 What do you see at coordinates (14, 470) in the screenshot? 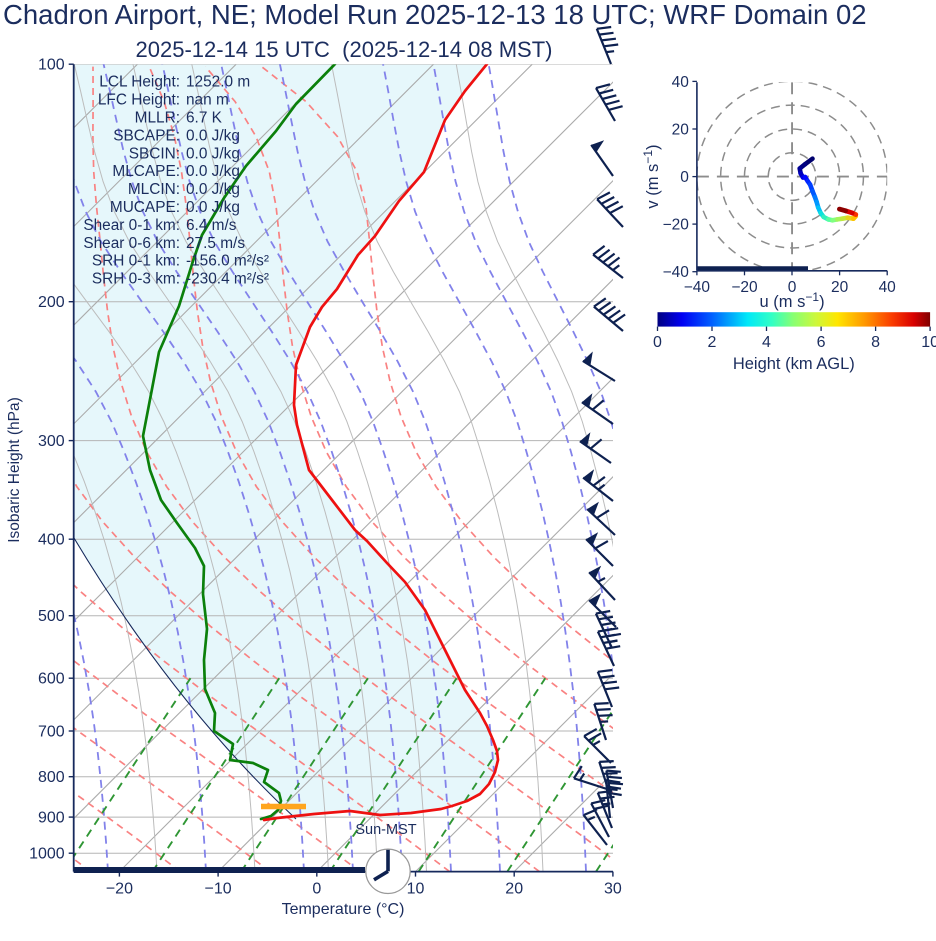
I see `svg-text: Isobaric Height (hPa)` at bounding box center [14, 470].